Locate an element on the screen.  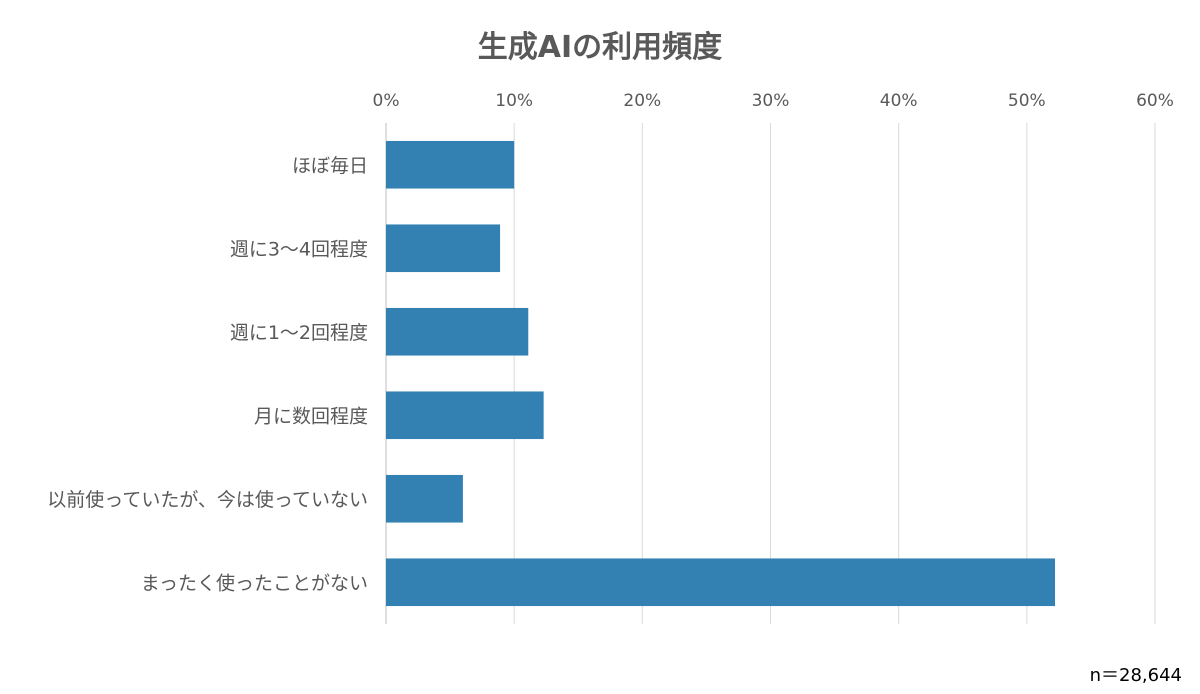
chart-title: 生成AIの利用頻度 is located at coordinates (600, 47).